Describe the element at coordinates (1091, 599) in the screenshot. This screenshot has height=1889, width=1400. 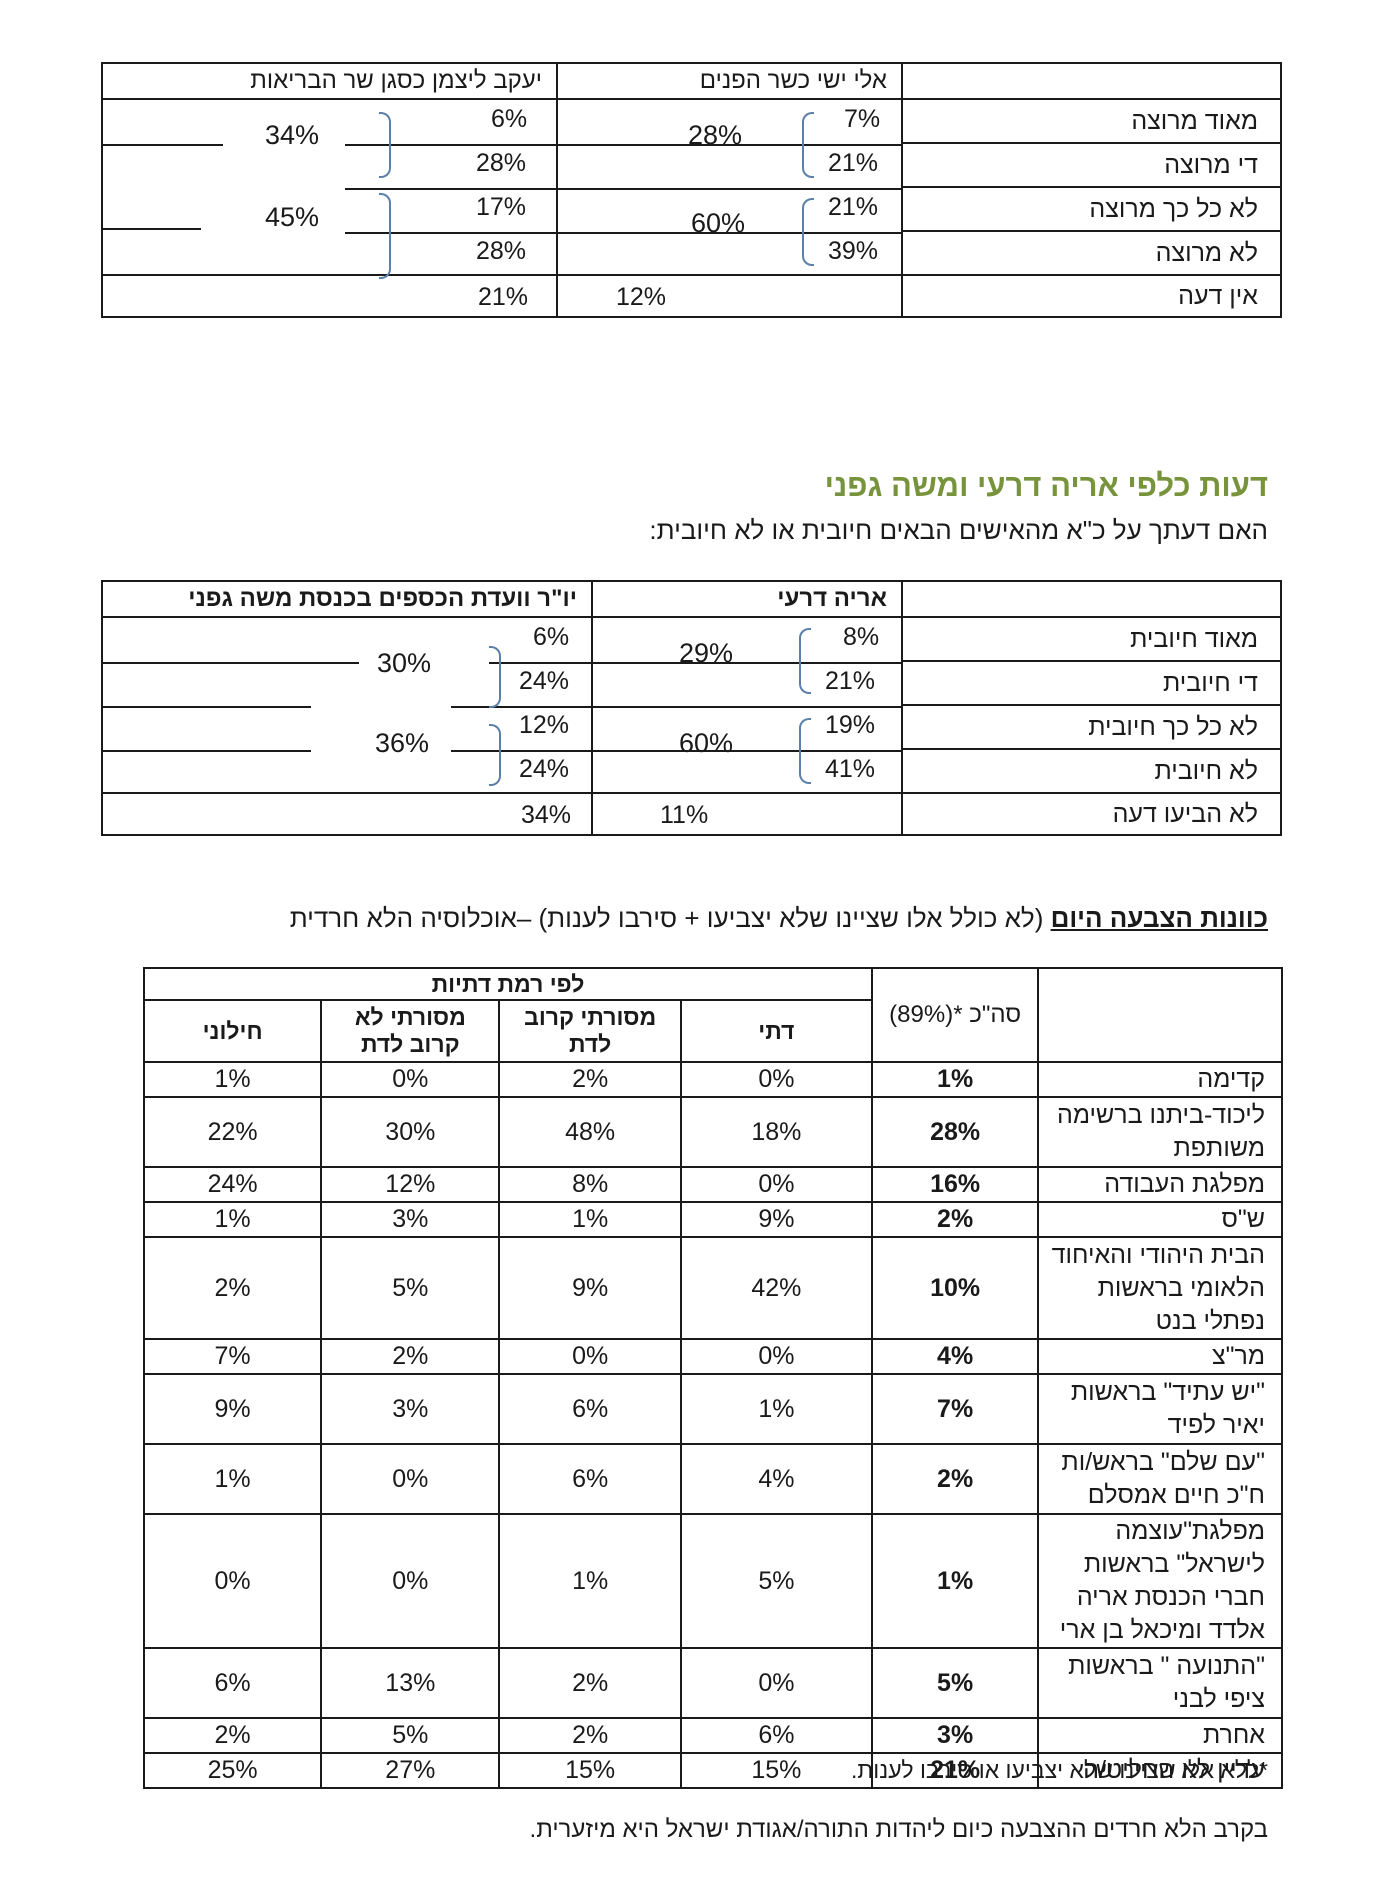
I see `row-label-header` at that location.